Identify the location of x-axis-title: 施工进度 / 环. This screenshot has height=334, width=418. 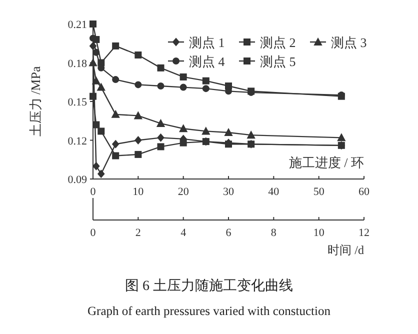
(326, 162).